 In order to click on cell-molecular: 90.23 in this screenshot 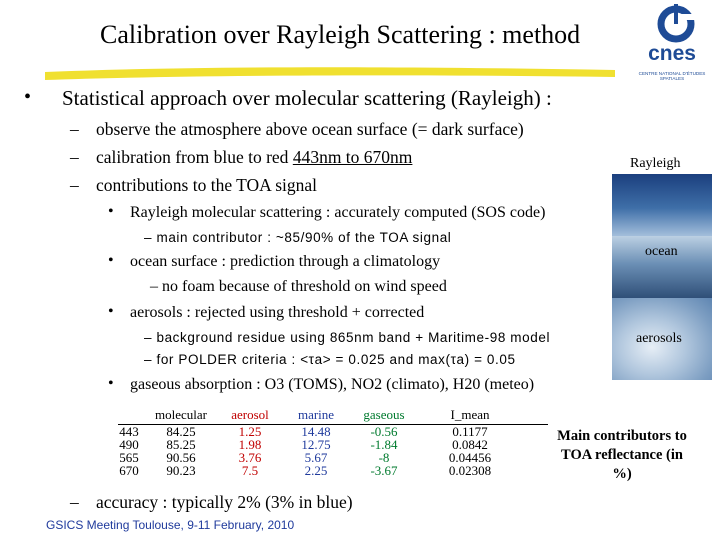, I will do `click(181, 470)`.